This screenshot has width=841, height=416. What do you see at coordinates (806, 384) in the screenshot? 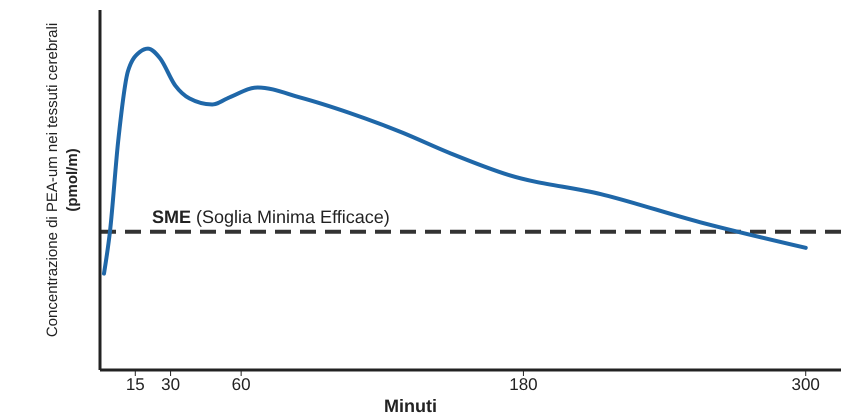
I see `x-tick-label: 300` at bounding box center [806, 384].